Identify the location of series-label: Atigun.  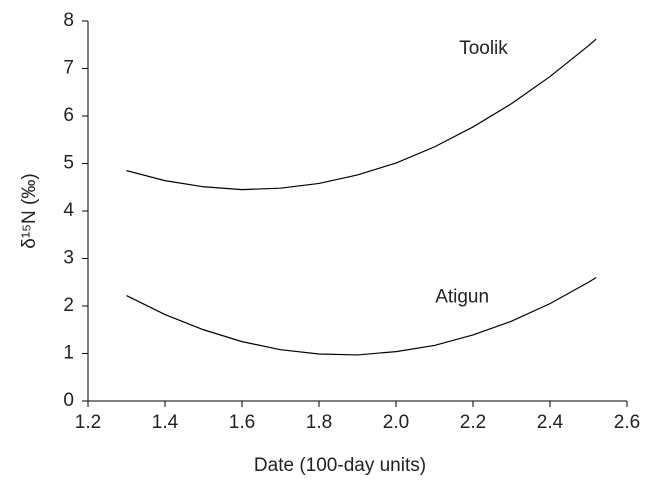
(462, 297).